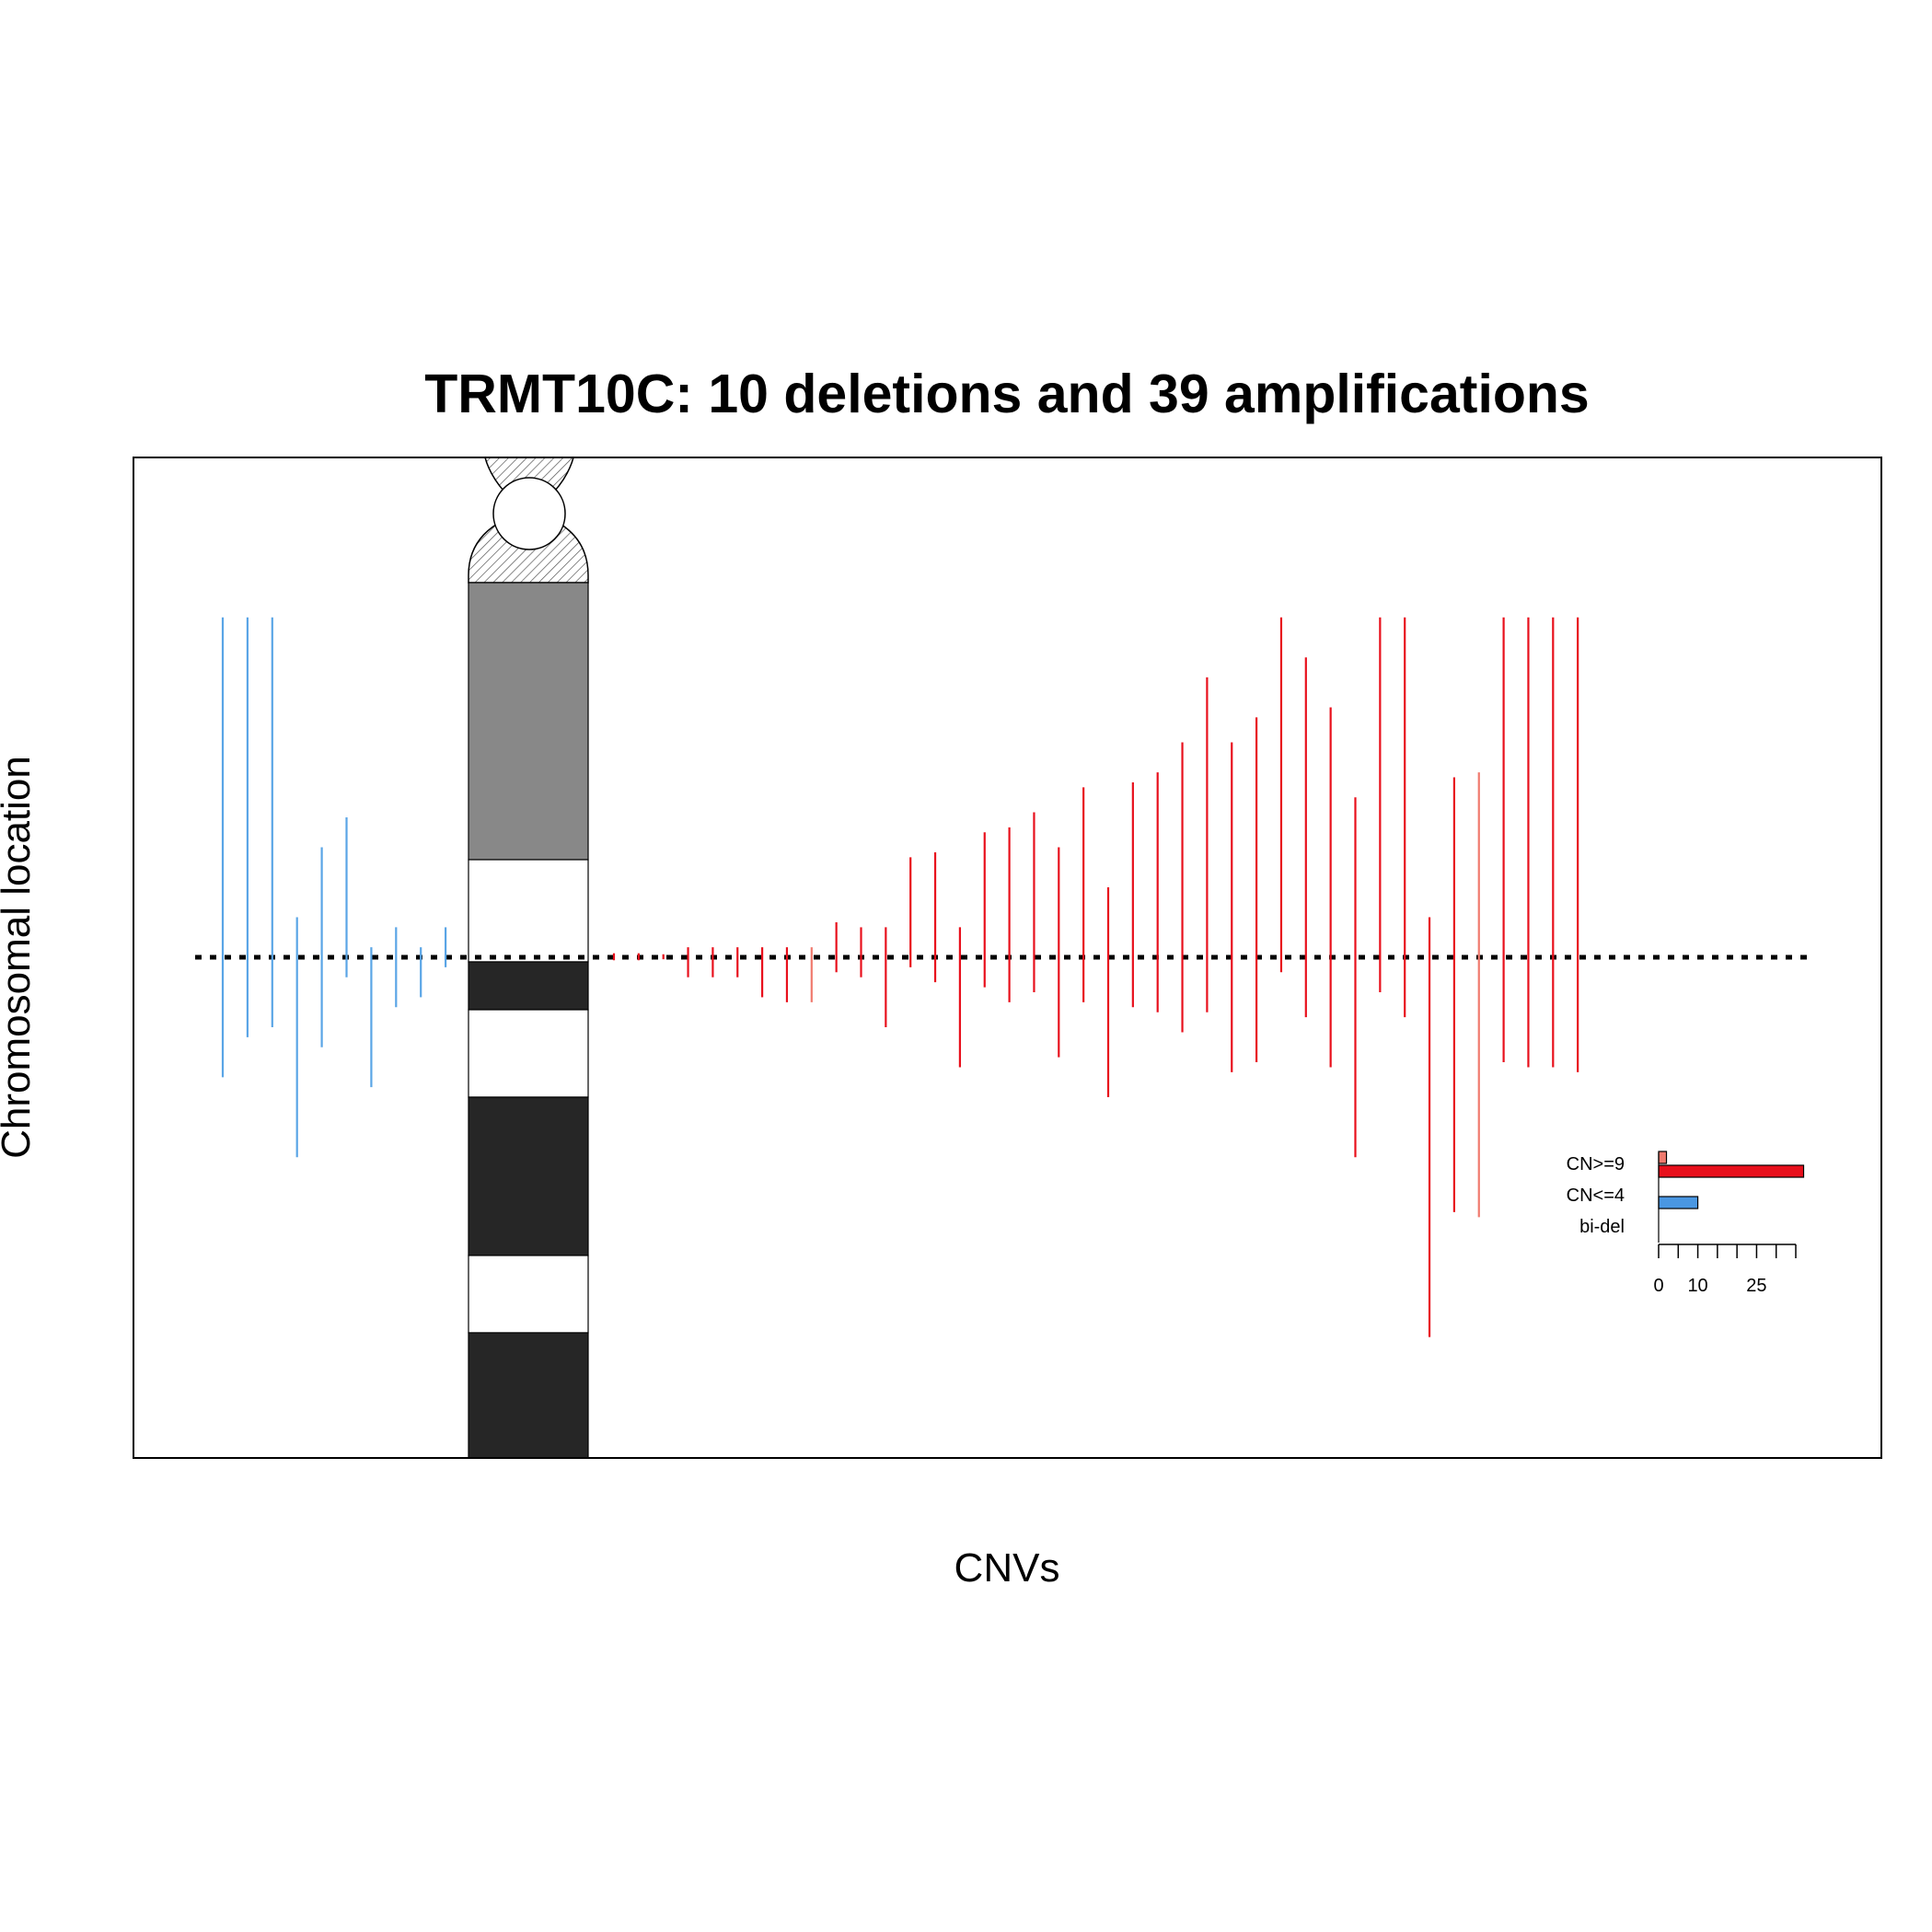  I want to click on ideogram-centromere, so click(529, 514).